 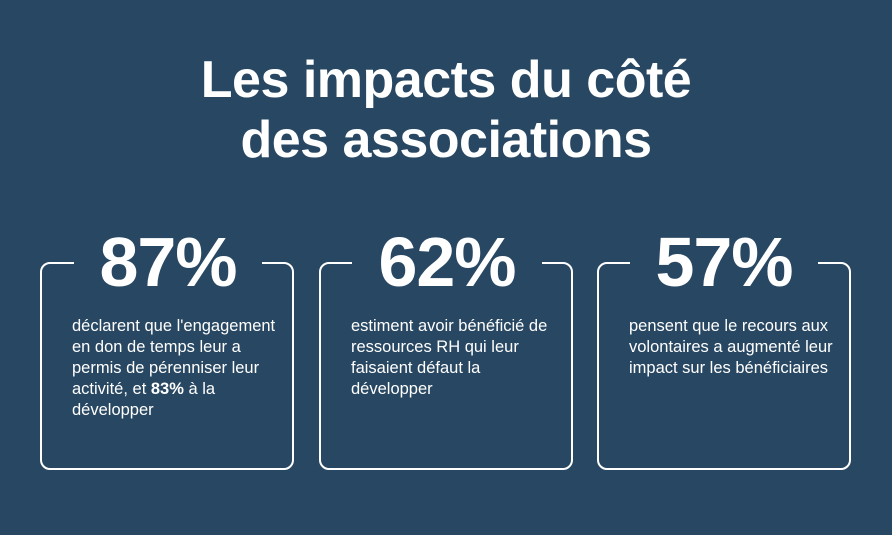 What do you see at coordinates (724, 262) in the screenshot?
I see `stat-value-impact: 57%` at bounding box center [724, 262].